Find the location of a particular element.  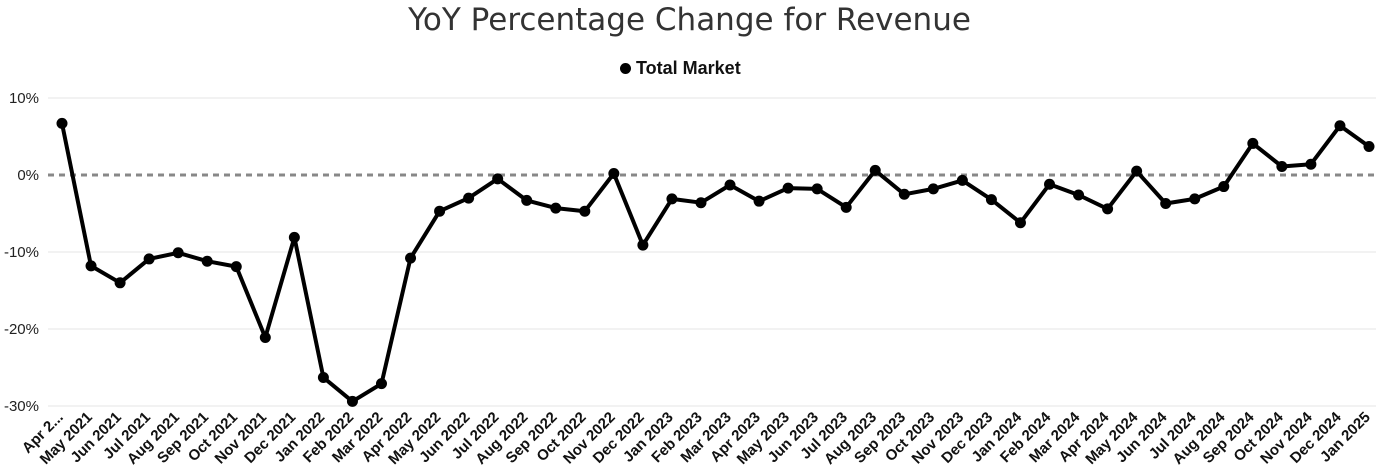

chart-title: YoY Percentage Change for Revenue is located at coordinates (689, 20).